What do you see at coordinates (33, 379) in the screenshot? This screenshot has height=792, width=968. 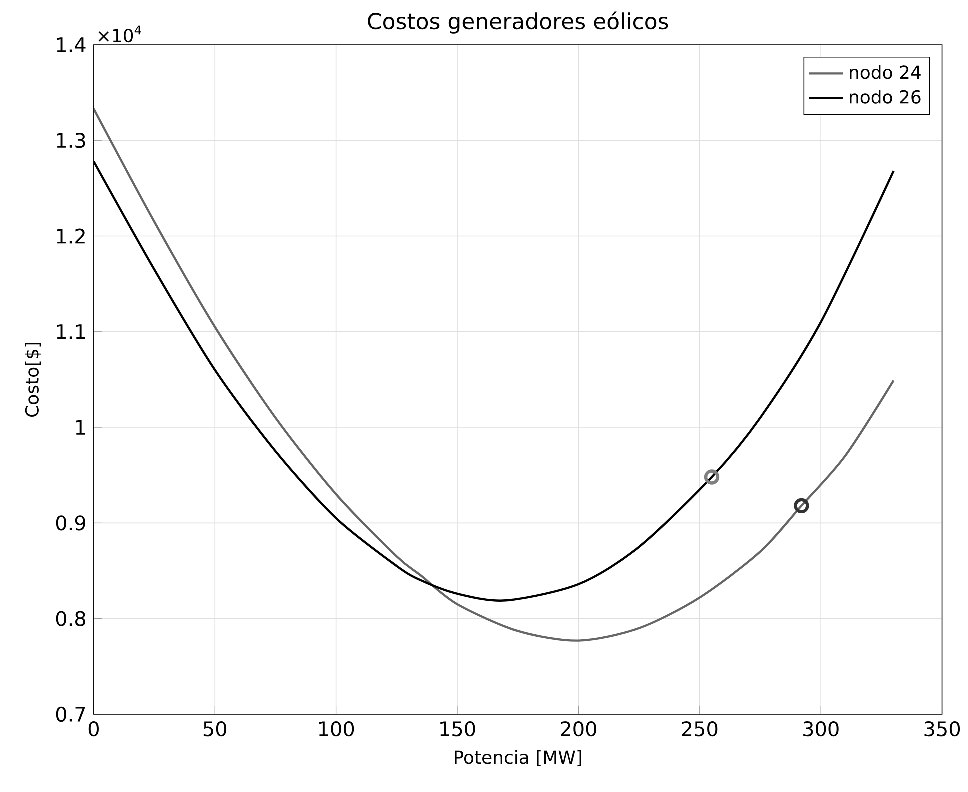 I see `y-axis-title: Costo[$]` at bounding box center [33, 379].